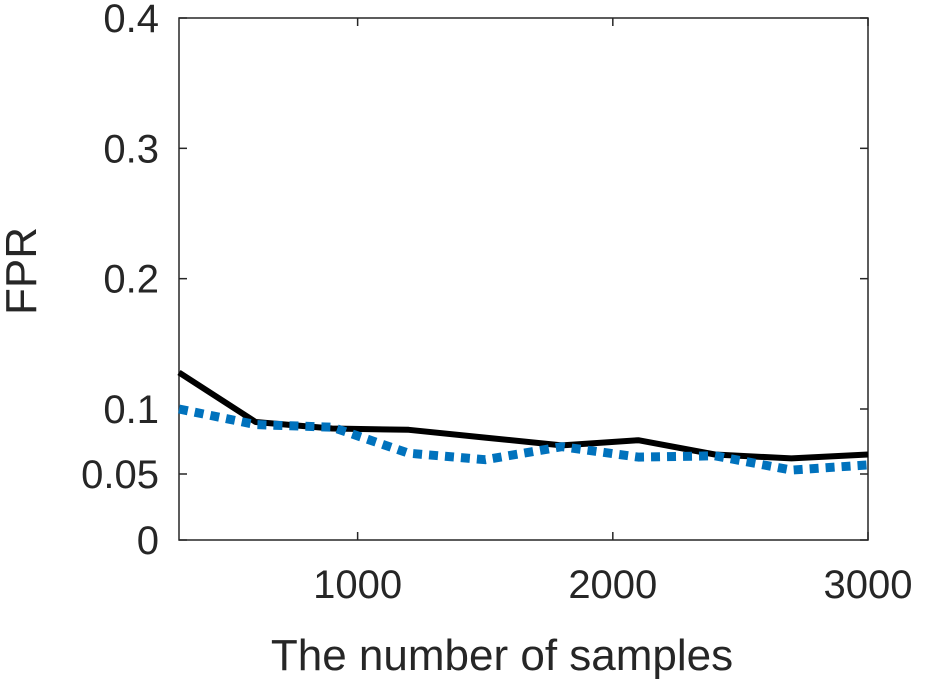 The image size is (925, 681). Describe the element at coordinates (868, 585) in the screenshot. I see `x-tick-label: 3000` at that location.